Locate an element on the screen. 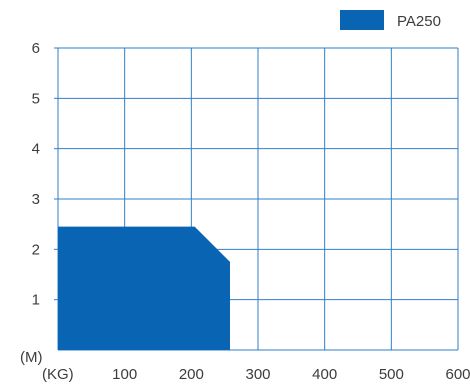 The height and width of the screenshot is (385, 470). y-tick-label: 3 is located at coordinates (36, 199).